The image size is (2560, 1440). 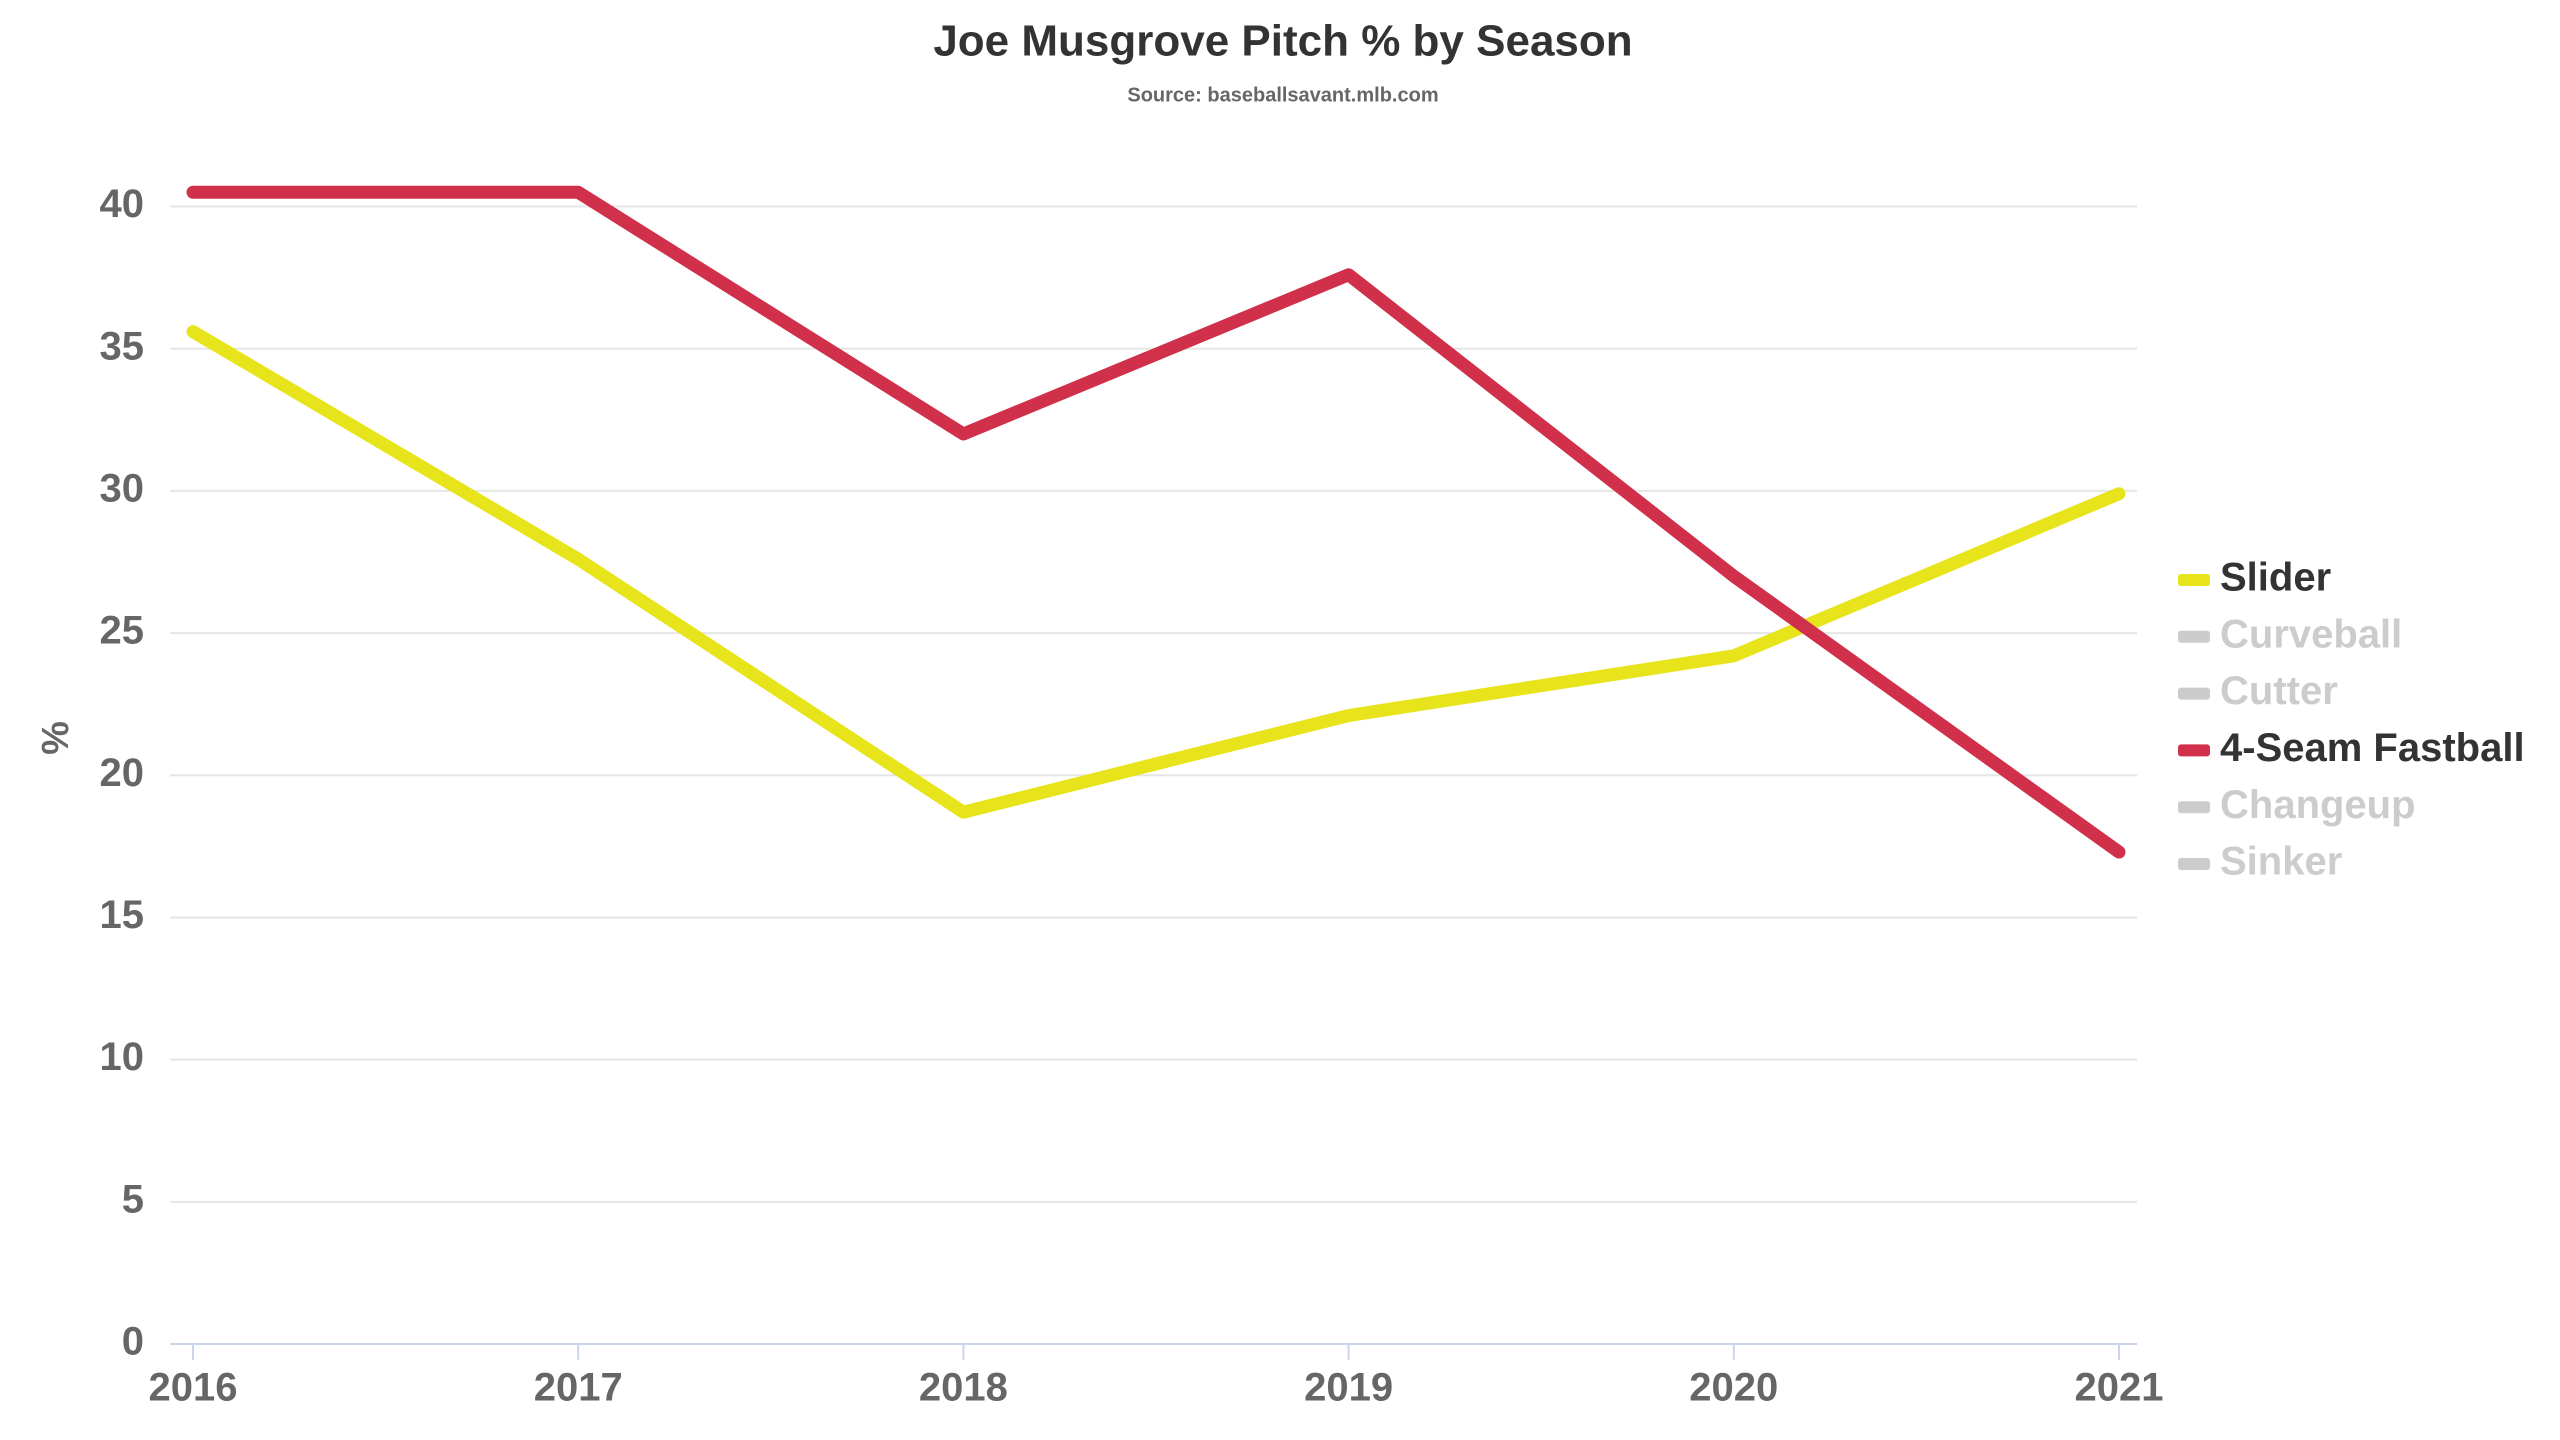 I want to click on y-axis-label: %, so click(x=56, y=738).